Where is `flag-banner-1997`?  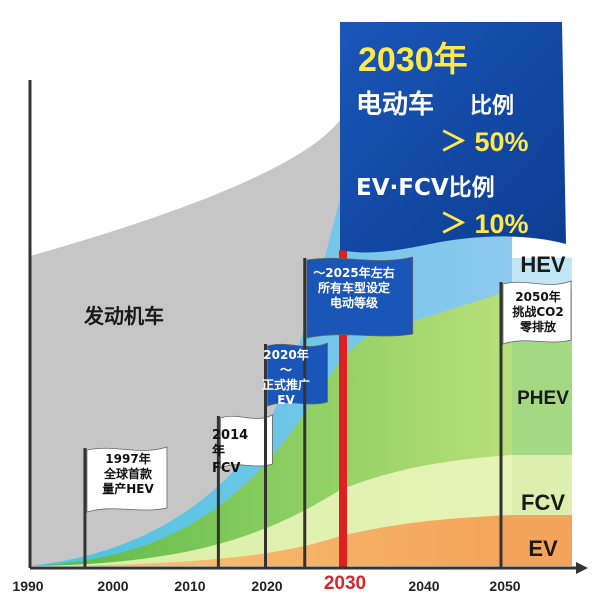 flag-banner-1997 is located at coordinates (127, 479).